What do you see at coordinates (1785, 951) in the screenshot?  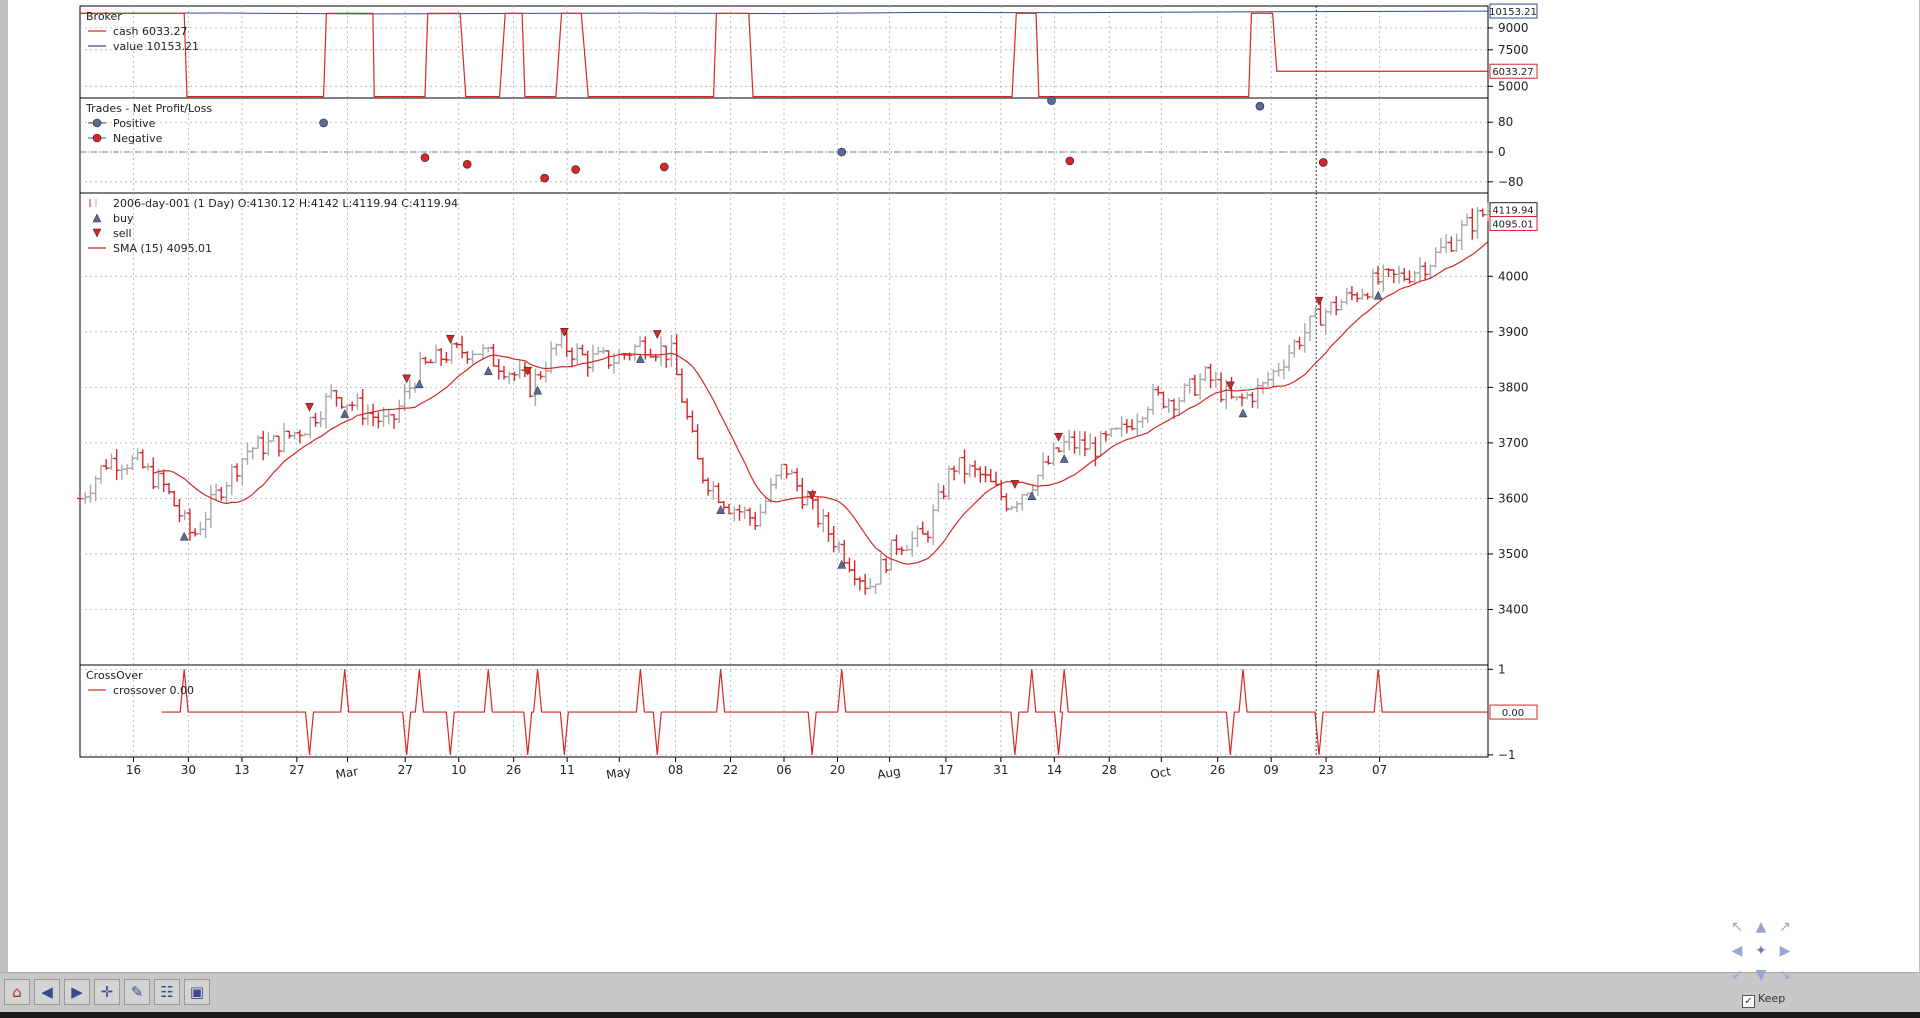 I see `nav-right-icon: ▶` at bounding box center [1785, 951].